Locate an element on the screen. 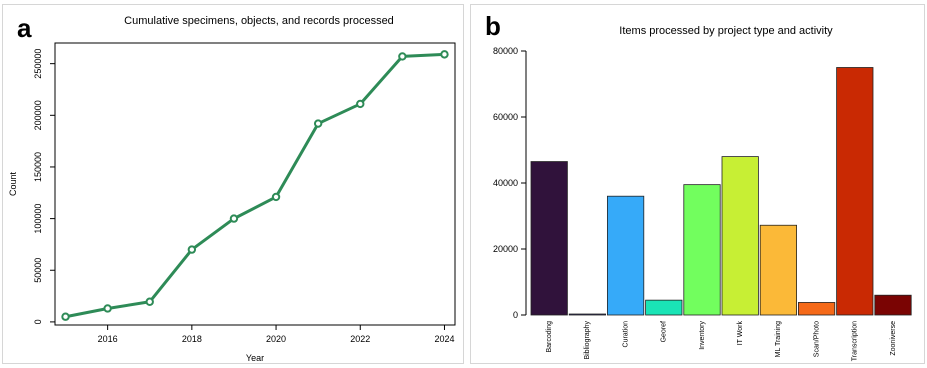 The height and width of the screenshot is (368, 927). category-label: Georef is located at coordinates (664, 331).